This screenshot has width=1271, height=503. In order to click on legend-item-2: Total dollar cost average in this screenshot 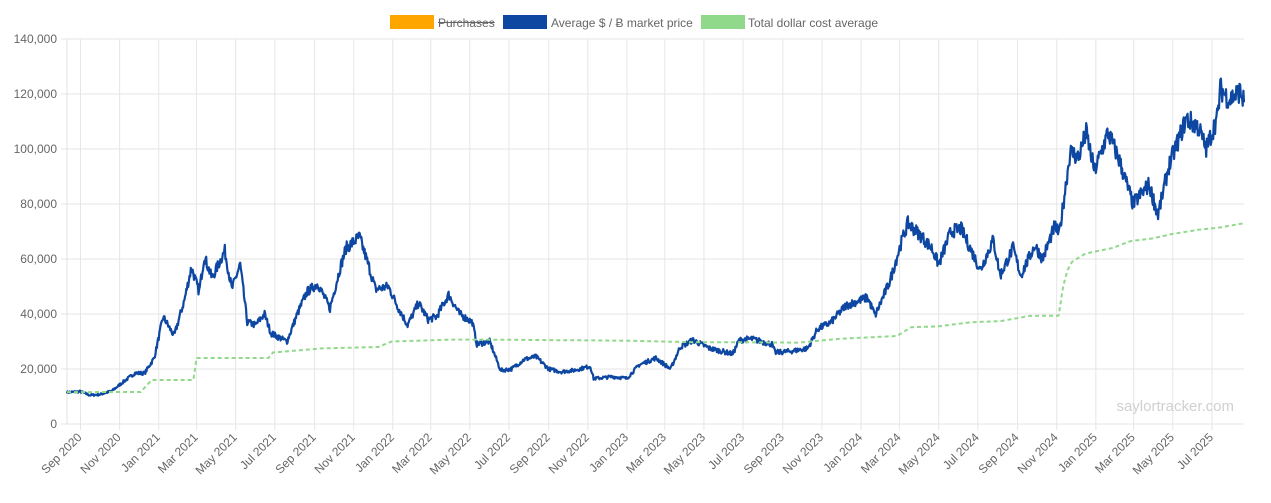, I will do `click(789, 22)`.